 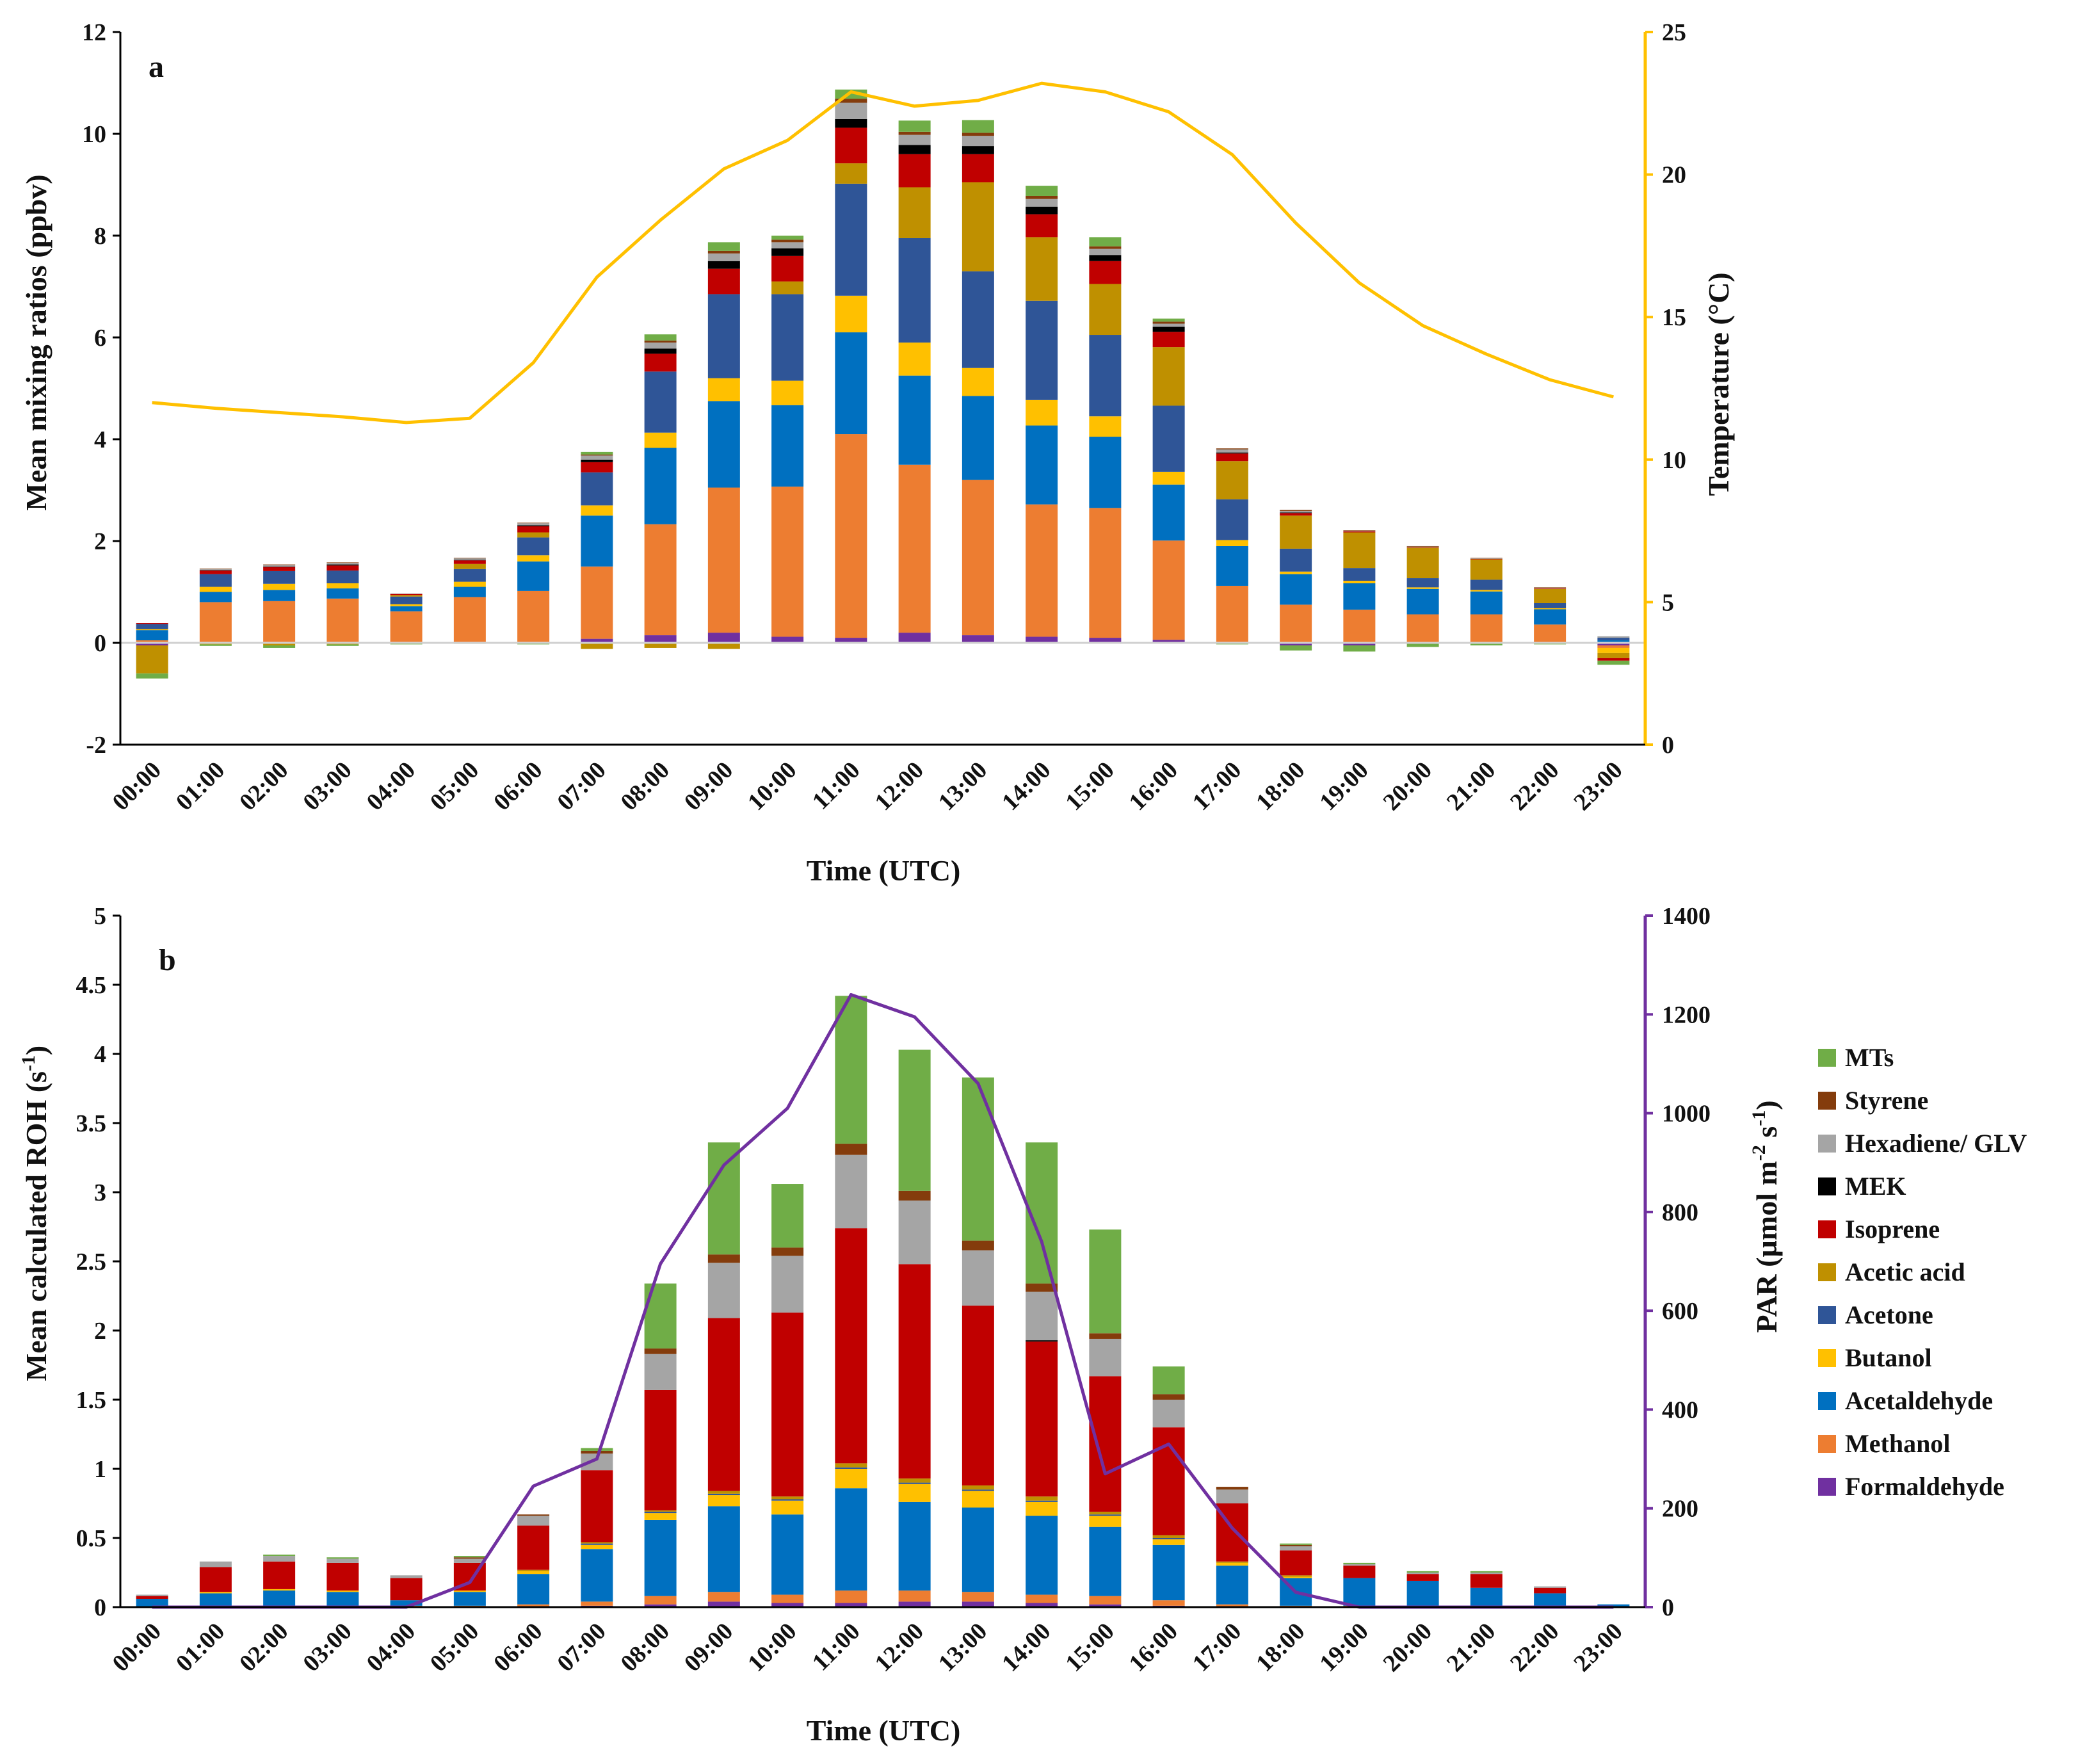 I want to click on legend-label: MEK, so click(x=1875, y=1186).